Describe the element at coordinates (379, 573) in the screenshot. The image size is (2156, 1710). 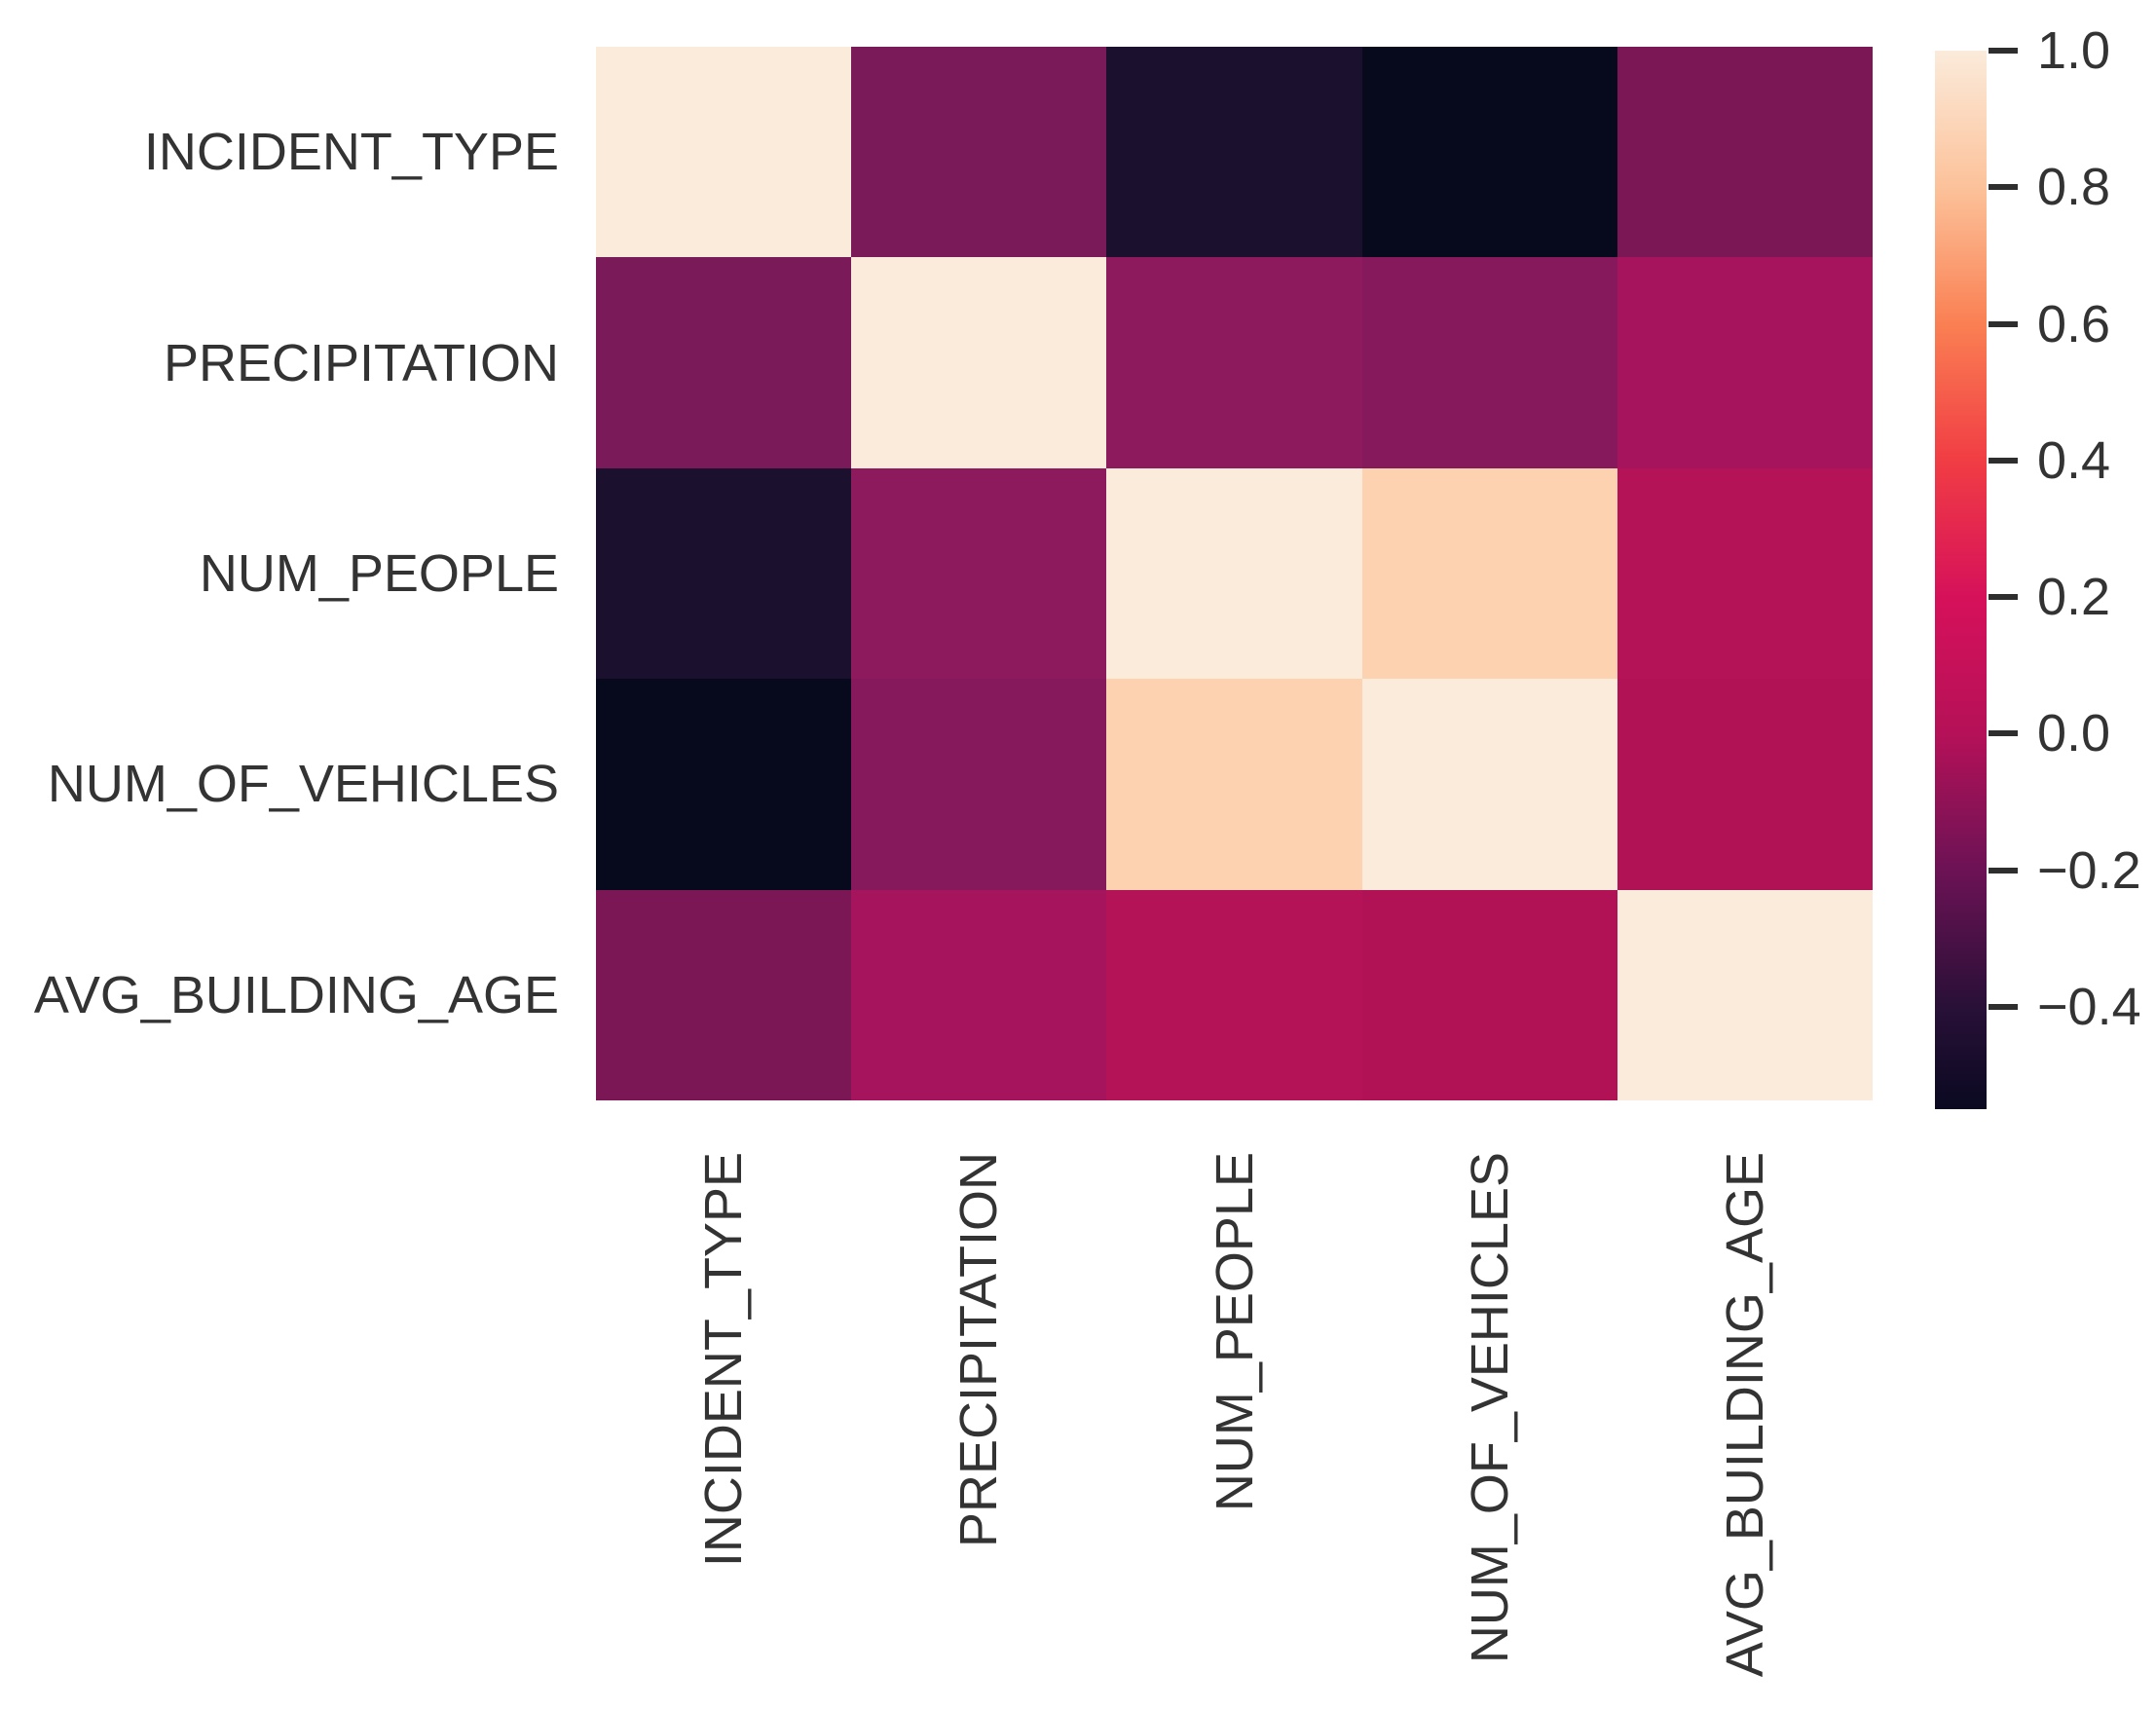
I see `y-axis-tick-label: NUM_PEOPLE` at that location.